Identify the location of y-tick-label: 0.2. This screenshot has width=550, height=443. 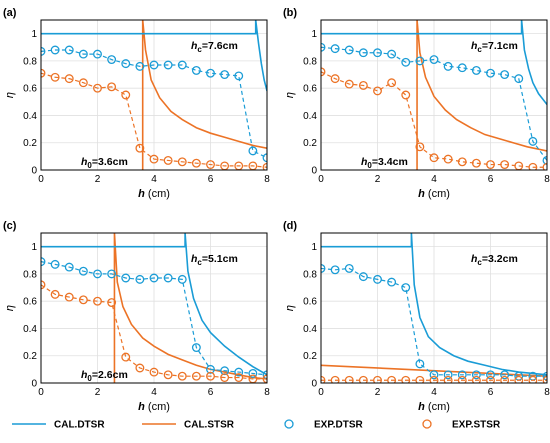
(30, 143).